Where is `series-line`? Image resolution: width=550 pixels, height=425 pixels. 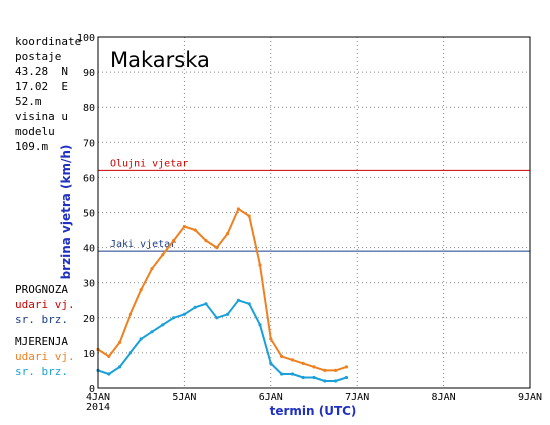 series-line is located at coordinates (222, 340).